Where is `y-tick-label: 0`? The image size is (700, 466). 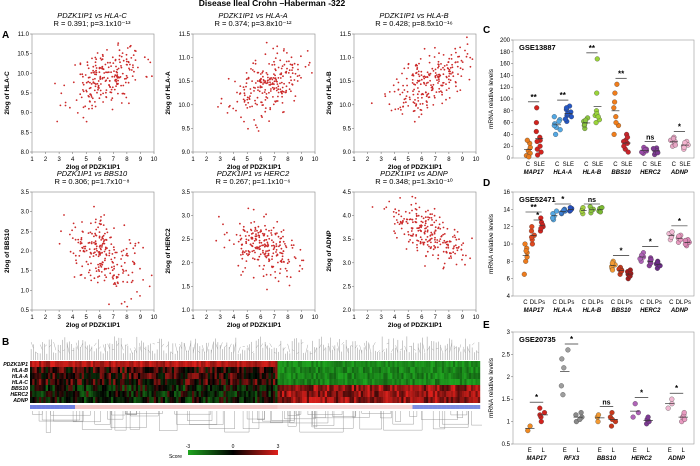
y-tick-label: 0 is located at coordinates (509, 159).